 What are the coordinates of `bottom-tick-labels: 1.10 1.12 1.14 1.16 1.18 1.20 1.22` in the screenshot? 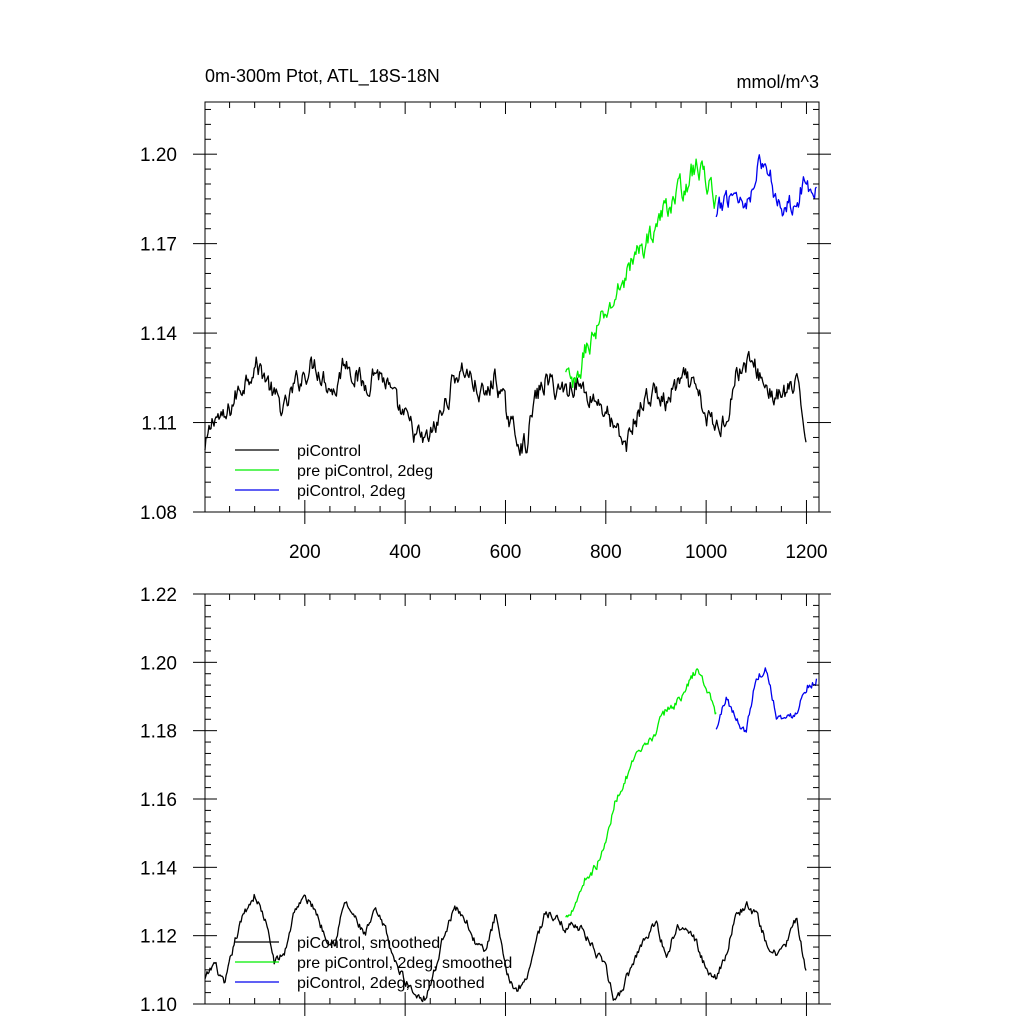 It's located at (158, 800).